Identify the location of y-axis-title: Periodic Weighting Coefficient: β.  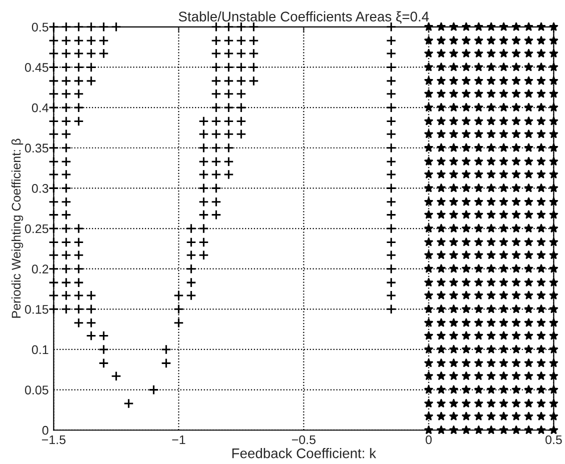
(17, 228).